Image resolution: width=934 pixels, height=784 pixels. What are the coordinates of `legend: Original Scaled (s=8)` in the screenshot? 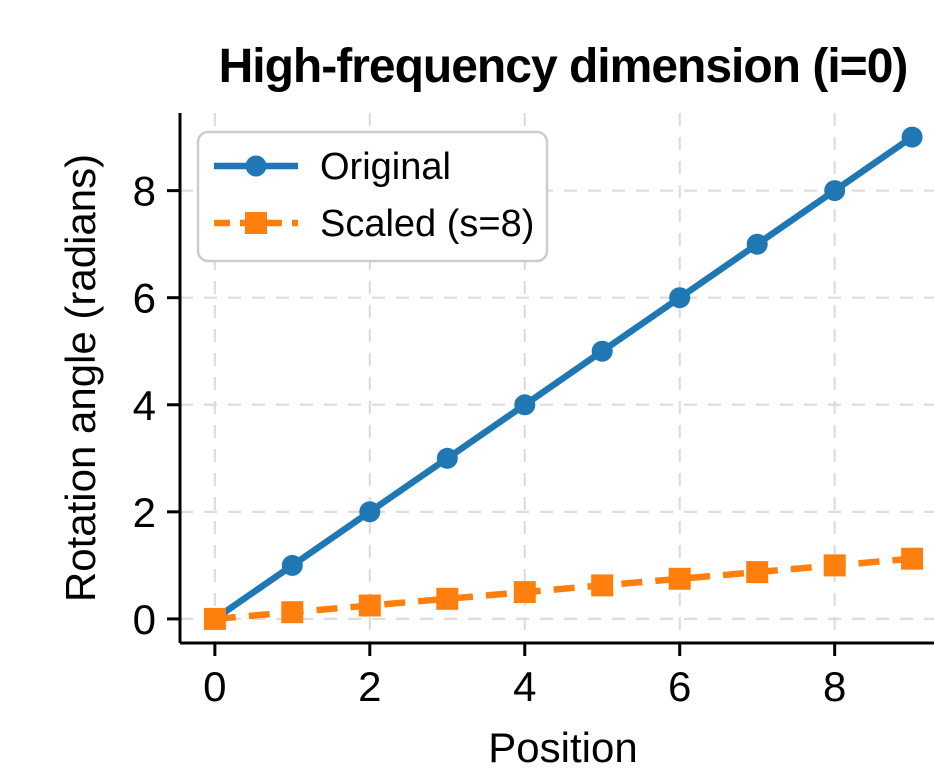 It's located at (372, 196).